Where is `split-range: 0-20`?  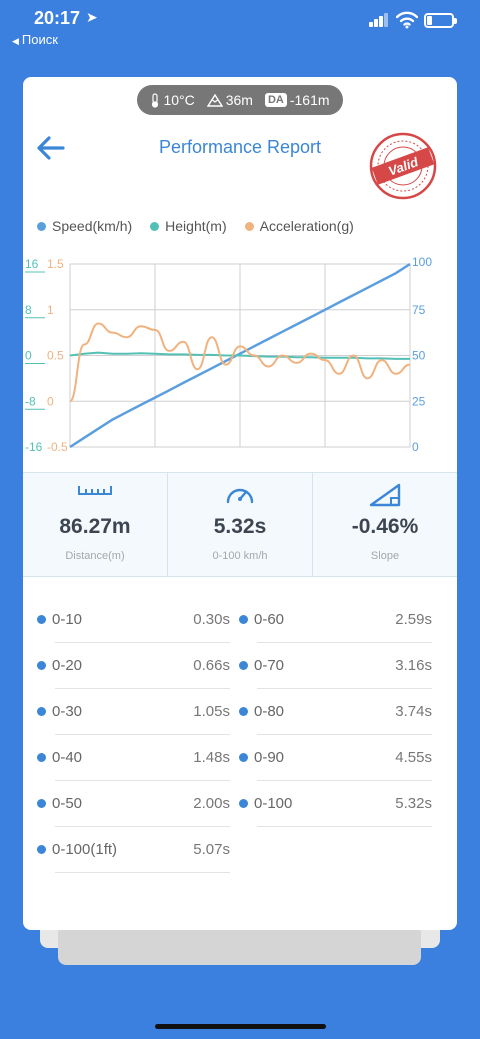
split-range: 0-20 is located at coordinates (67, 665).